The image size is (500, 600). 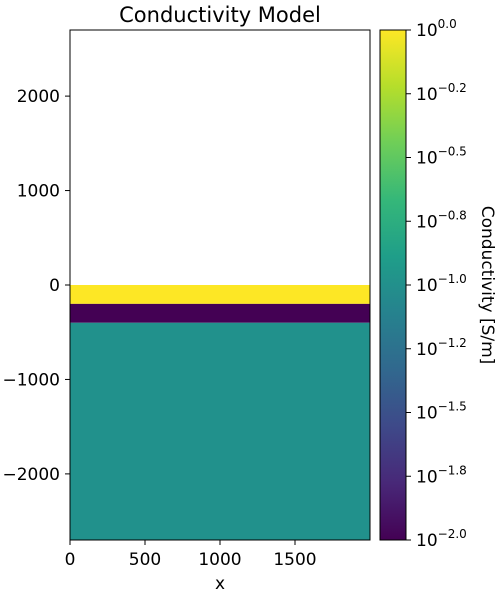 I want to click on y-tick-label-0: 2000, so click(x=38, y=97).